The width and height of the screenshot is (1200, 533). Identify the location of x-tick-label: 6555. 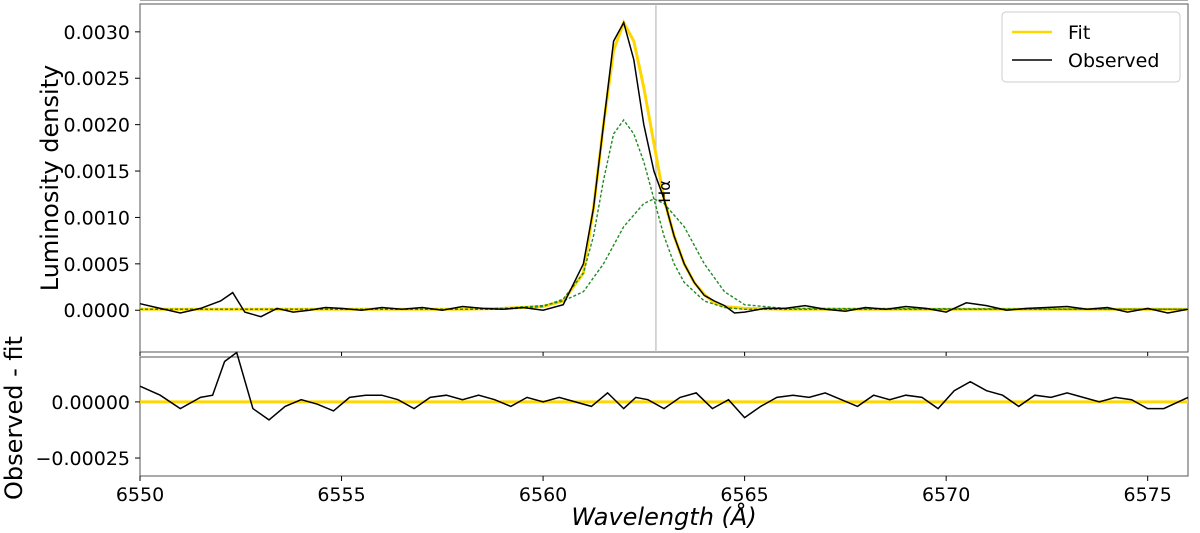
(341, 495).